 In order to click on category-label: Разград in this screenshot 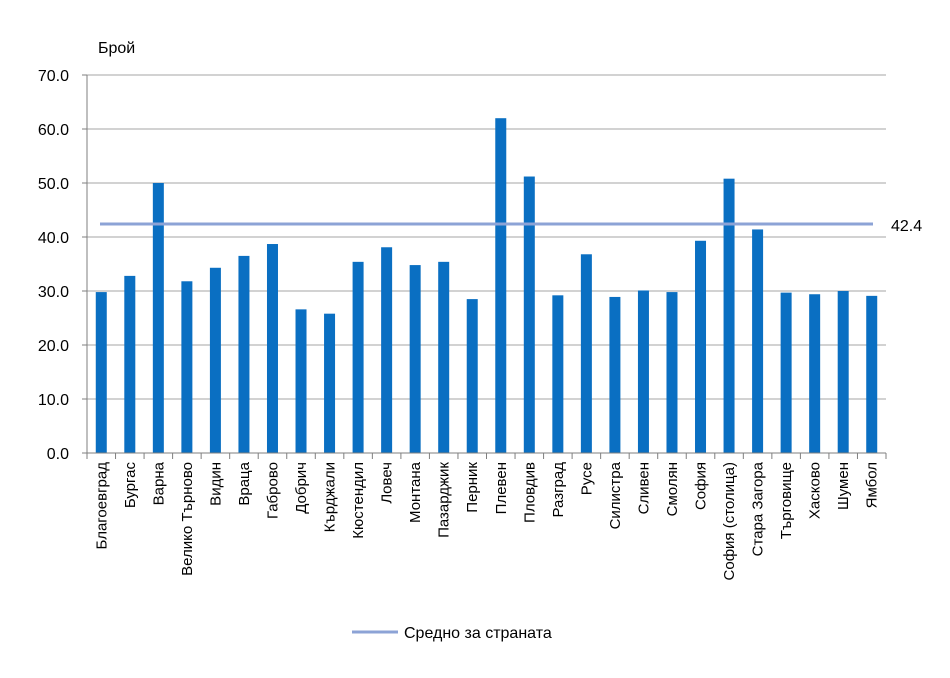, I will do `click(558, 490)`.